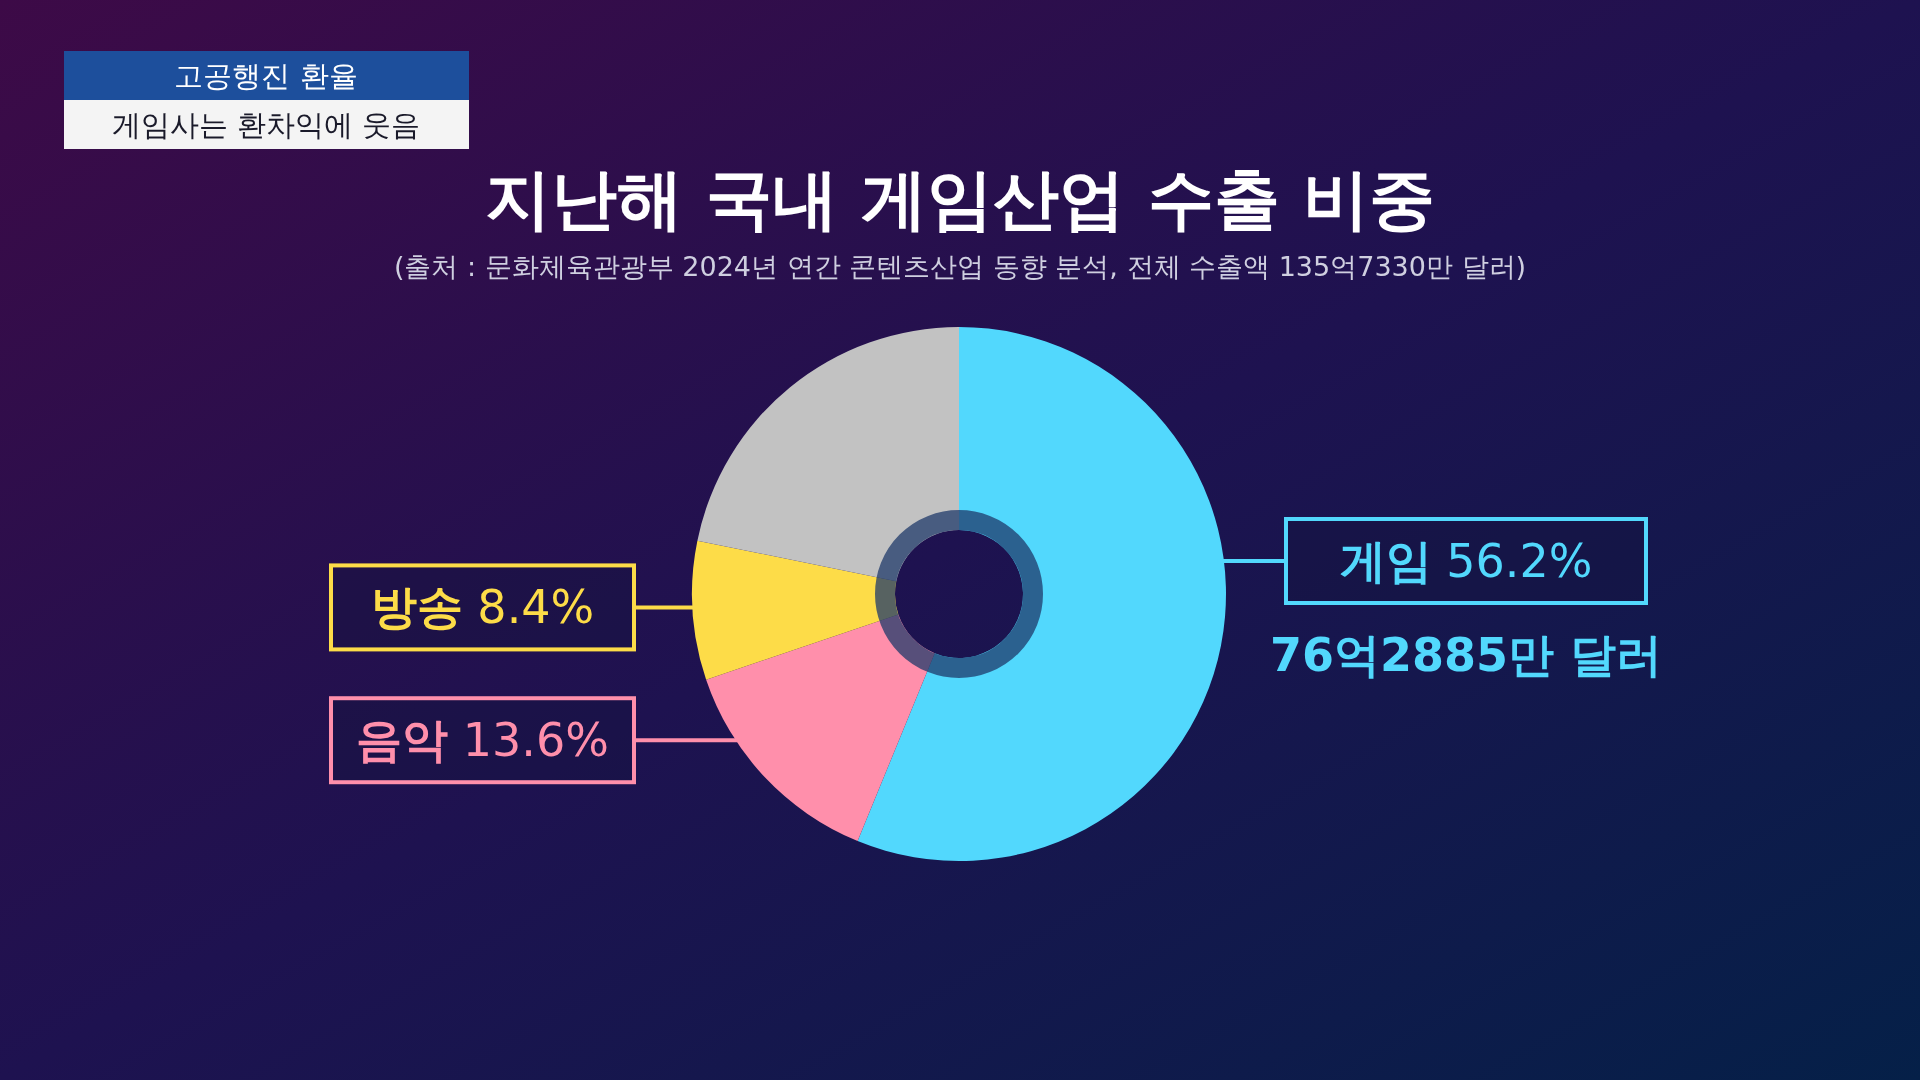  I want to click on slice-label: 방송, so click(416, 607).